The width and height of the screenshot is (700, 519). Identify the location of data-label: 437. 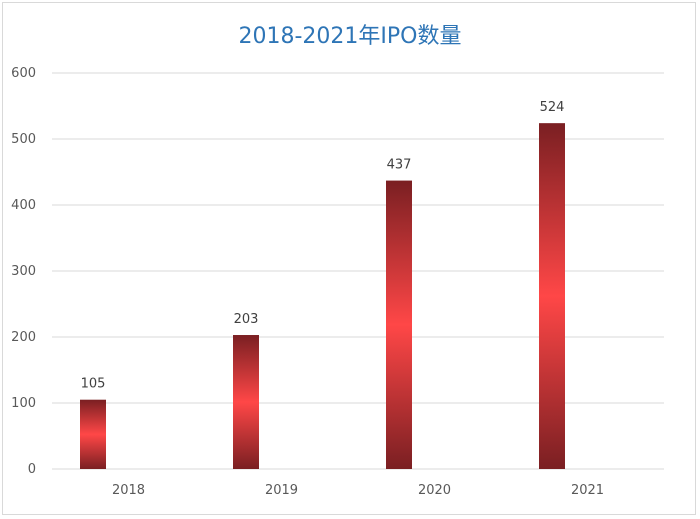
(399, 165).